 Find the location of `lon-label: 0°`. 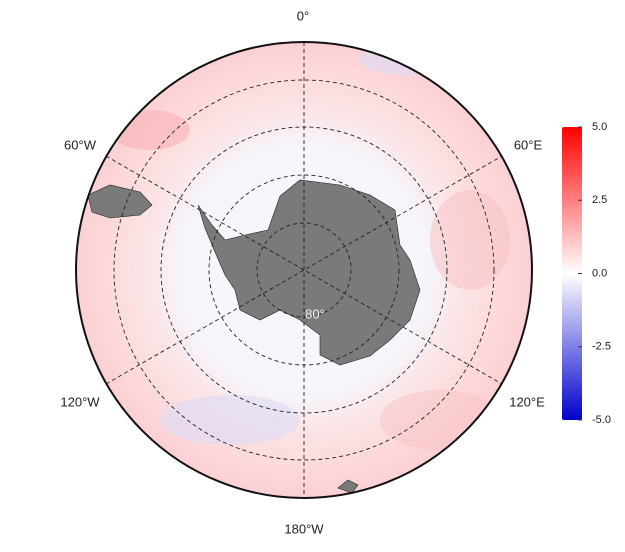

lon-label: 0° is located at coordinates (303, 15).